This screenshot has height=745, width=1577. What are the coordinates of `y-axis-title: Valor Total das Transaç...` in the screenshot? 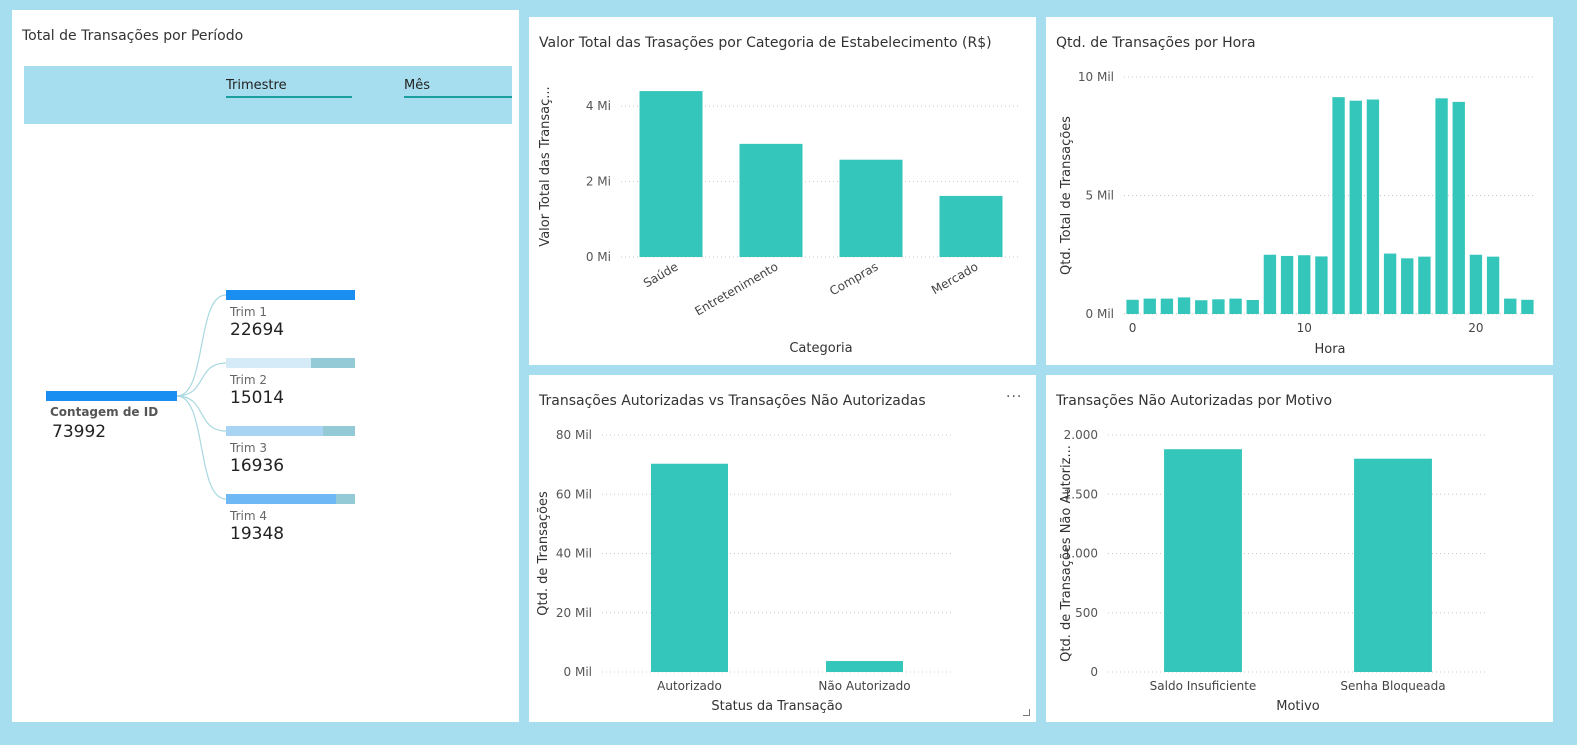 It's located at (545, 166).